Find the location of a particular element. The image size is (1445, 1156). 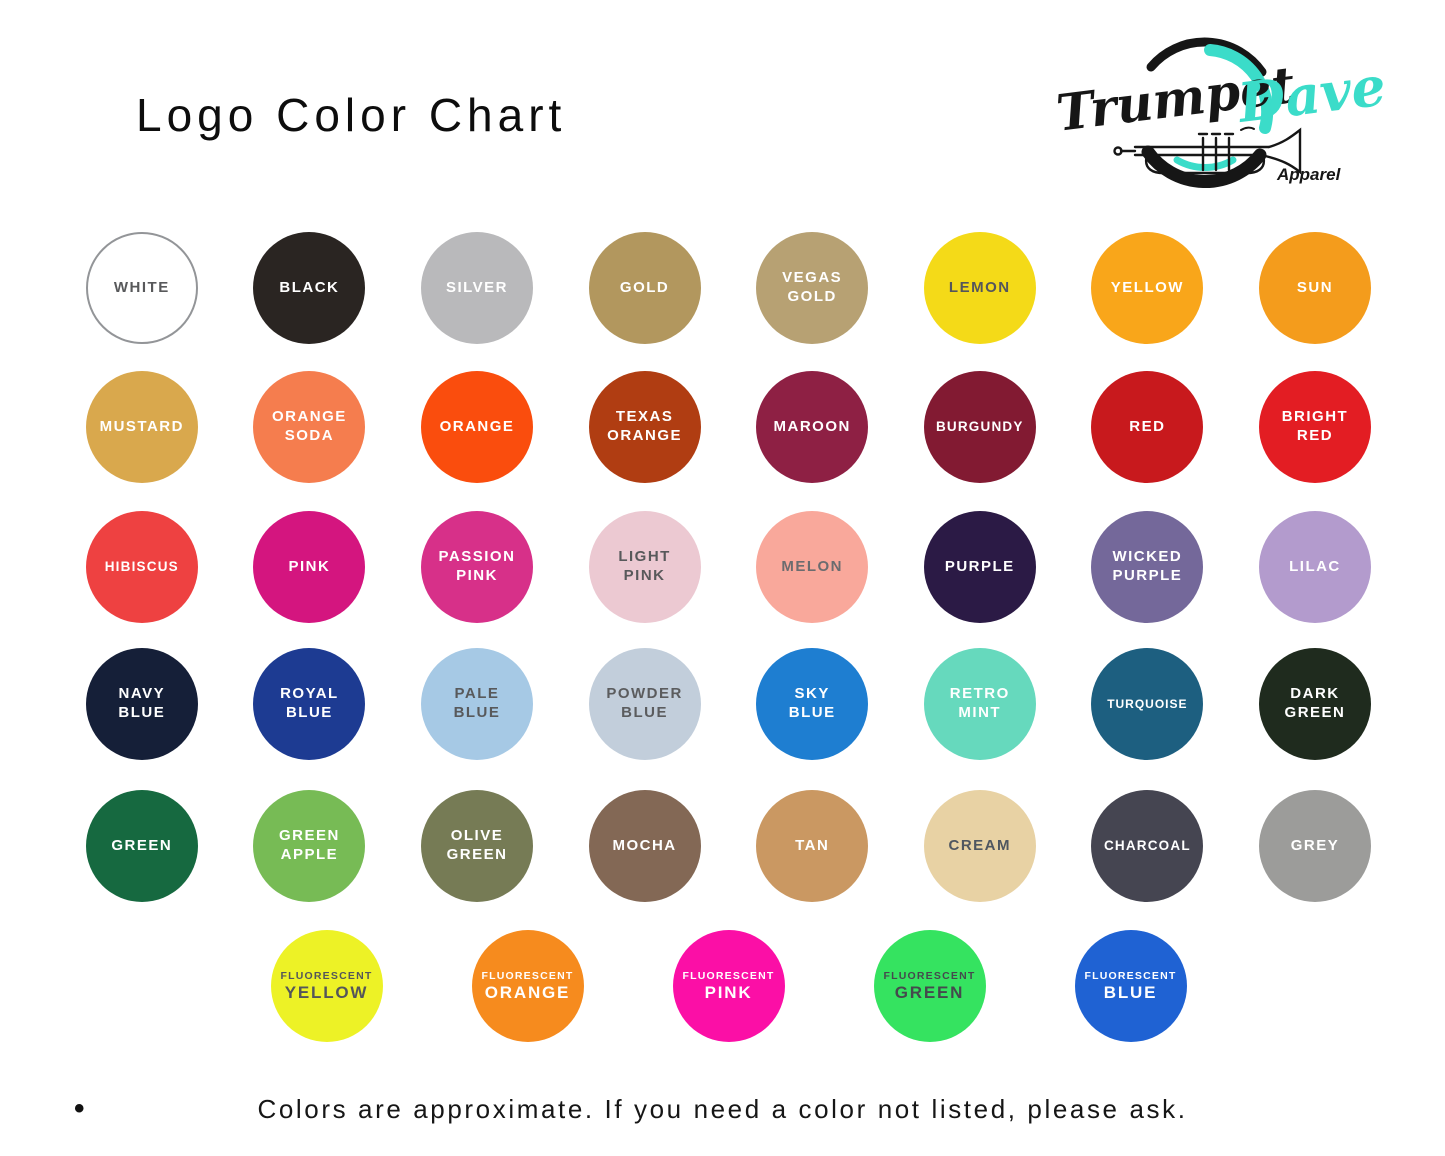

swatch-label: BRIGHT RED is located at coordinates (1315, 426).